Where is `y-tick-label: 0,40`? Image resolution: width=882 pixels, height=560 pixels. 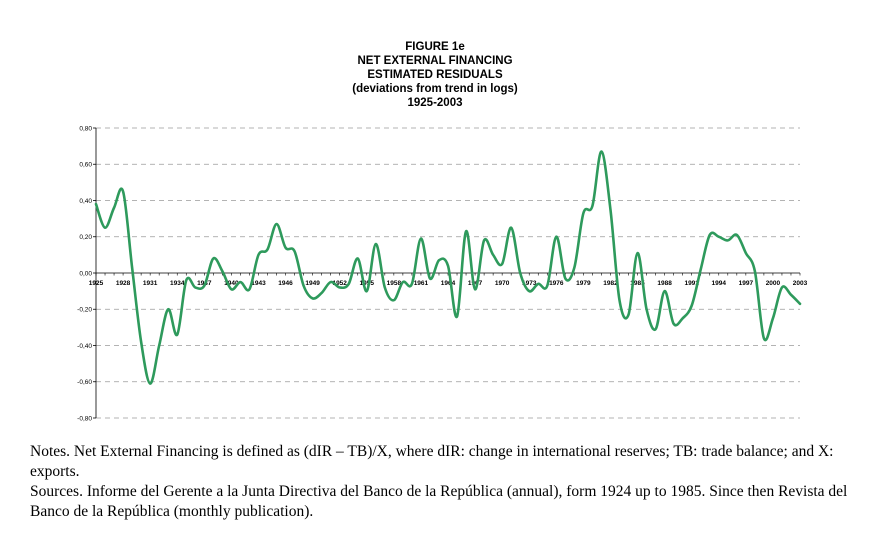 y-tick-label: 0,40 is located at coordinates (85, 201).